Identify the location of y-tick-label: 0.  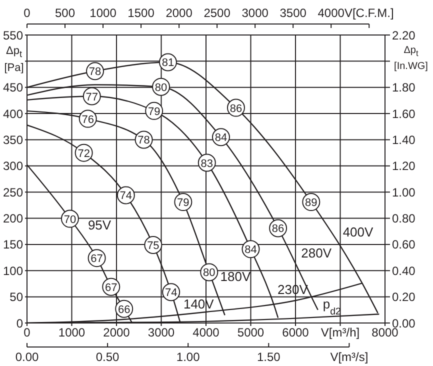
(20, 323).